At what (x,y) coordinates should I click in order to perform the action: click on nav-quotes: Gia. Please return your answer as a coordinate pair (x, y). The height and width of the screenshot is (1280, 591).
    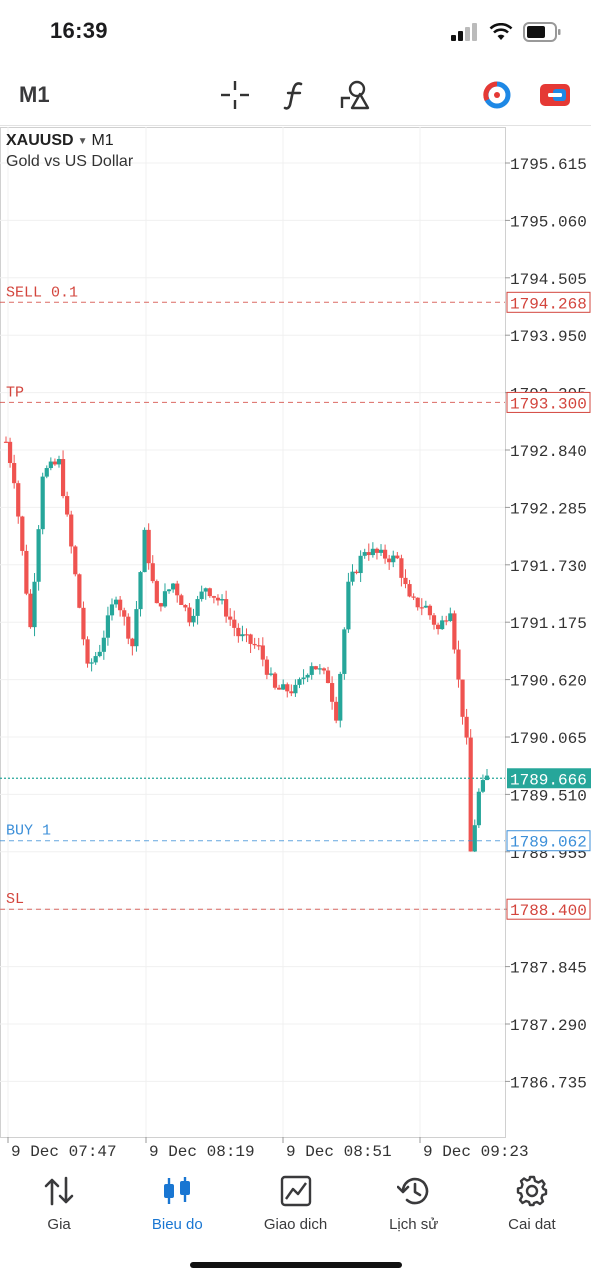
    Looking at the image, I should click on (59, 1206).